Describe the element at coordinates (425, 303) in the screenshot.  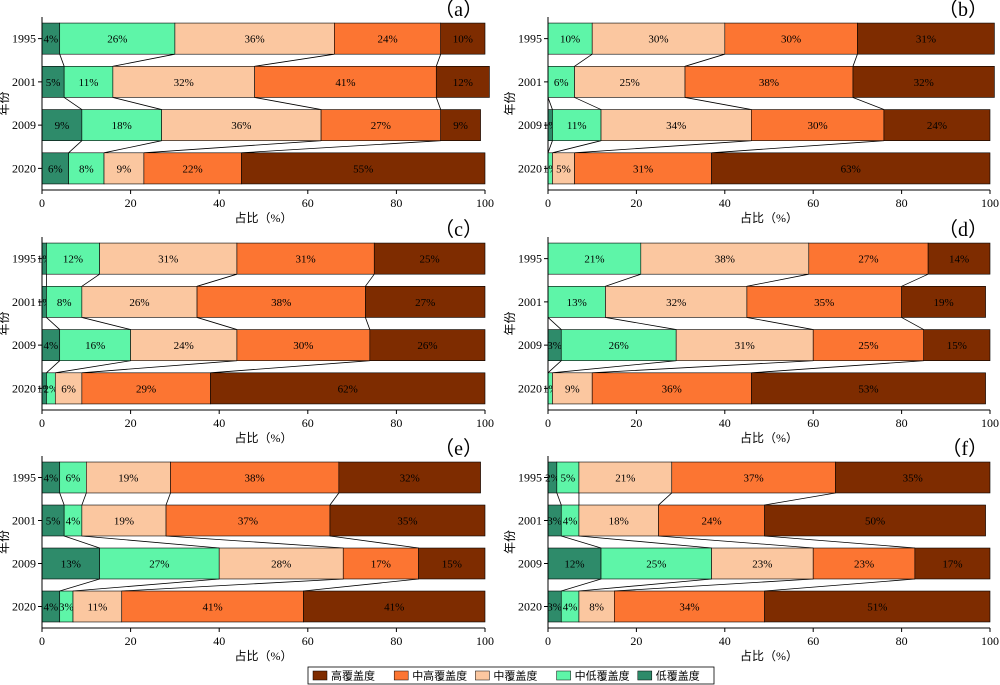
I see `data-label: 27%` at that location.